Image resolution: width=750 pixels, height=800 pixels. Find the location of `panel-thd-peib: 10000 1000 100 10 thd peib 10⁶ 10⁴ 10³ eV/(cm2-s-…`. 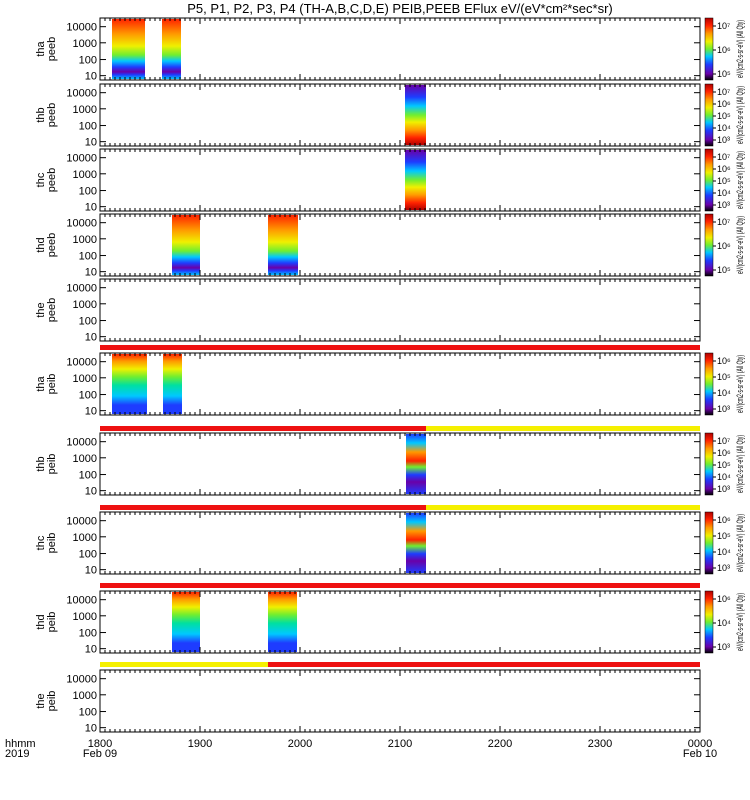

panel-thd-peib: 10000 1000 100 10 thd peib 10⁶ 10⁴ 10³ eV/(cm2-s-… is located at coordinates (390, 628).